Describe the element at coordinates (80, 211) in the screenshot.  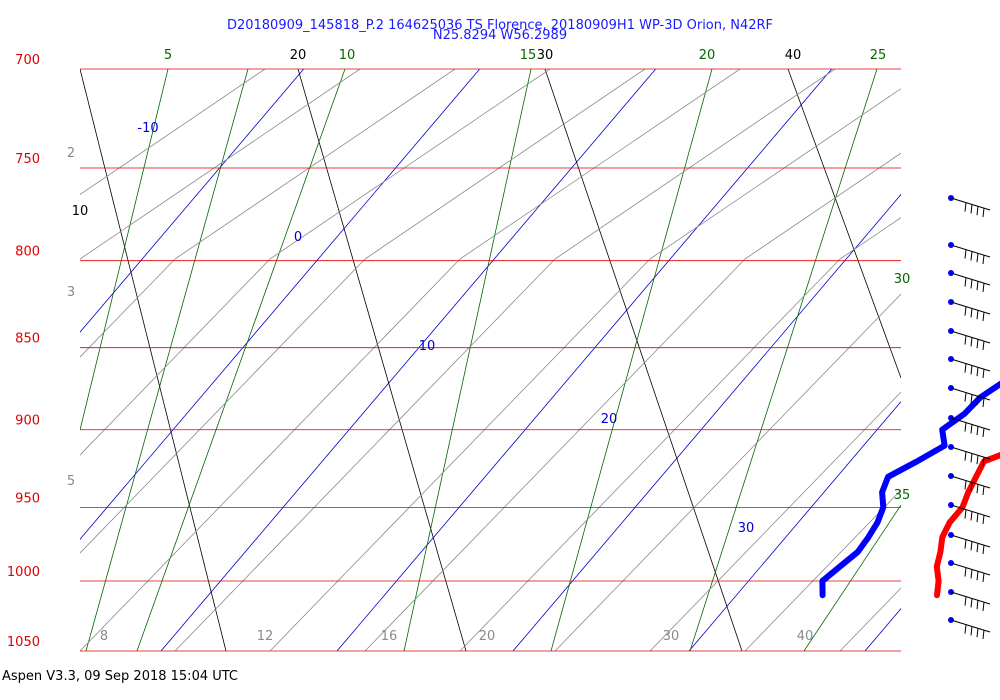
I see `dry-adiabat-label: 10` at that location.